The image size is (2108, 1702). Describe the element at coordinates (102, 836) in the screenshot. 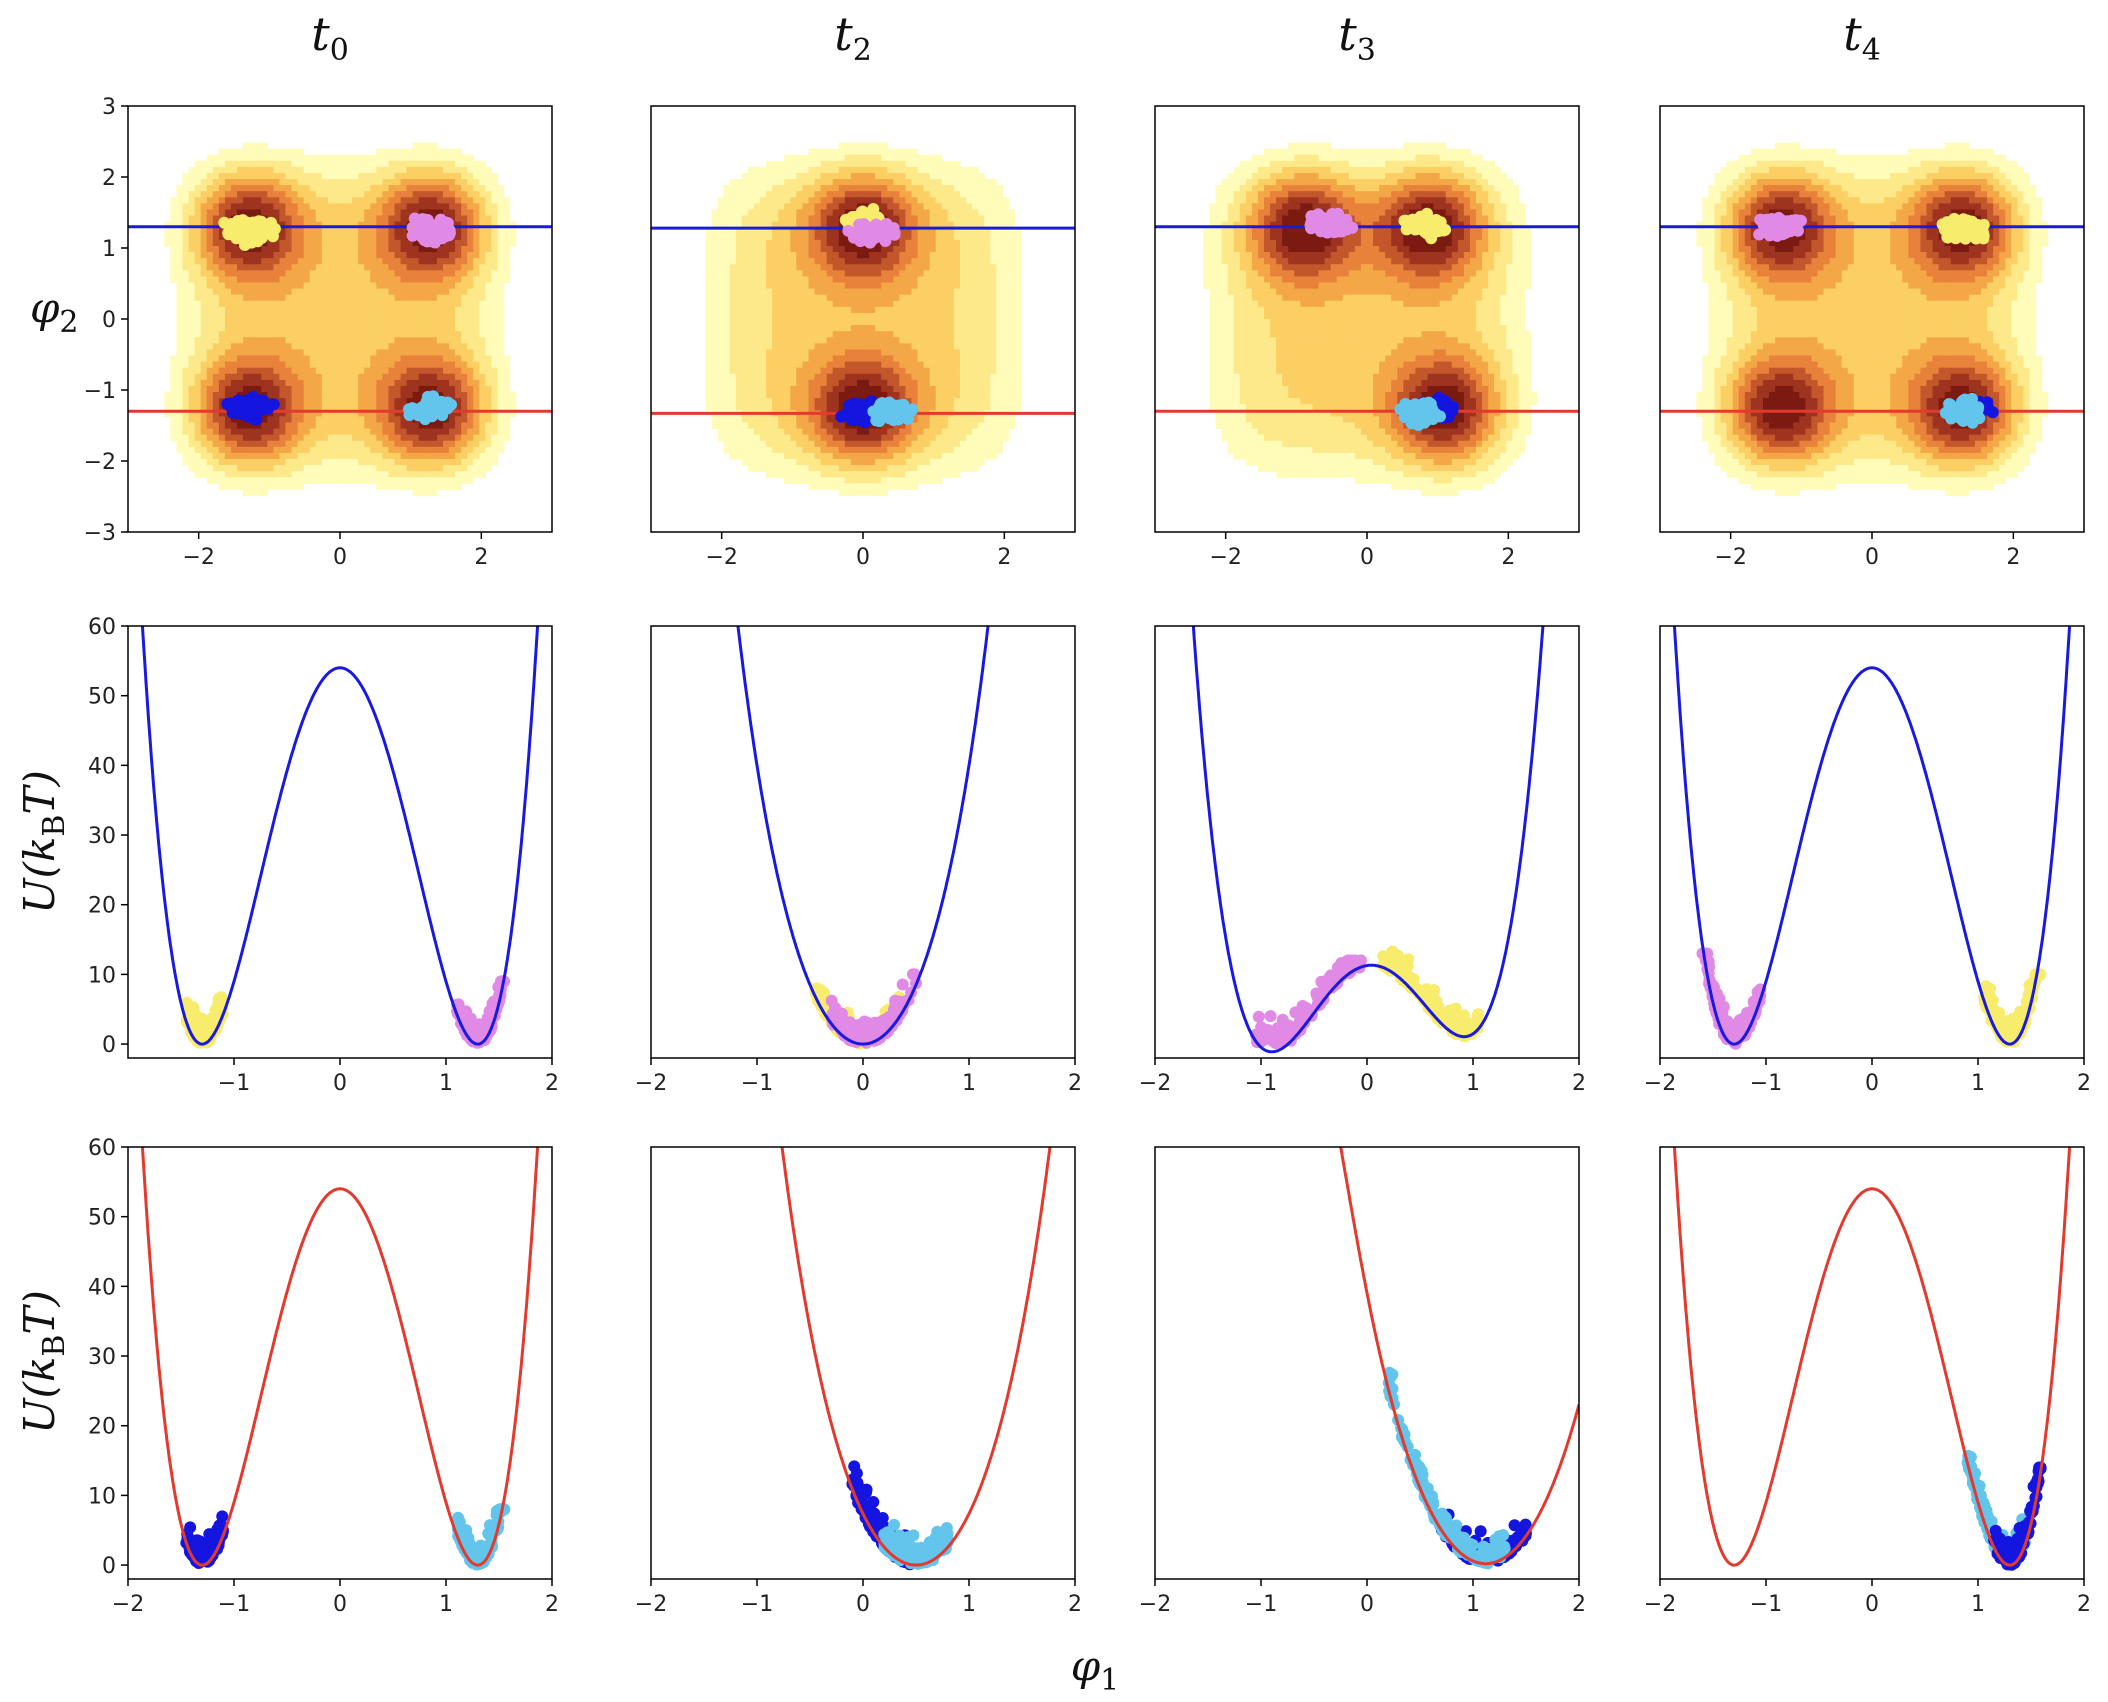

I see `y-tick-label: 30` at that location.